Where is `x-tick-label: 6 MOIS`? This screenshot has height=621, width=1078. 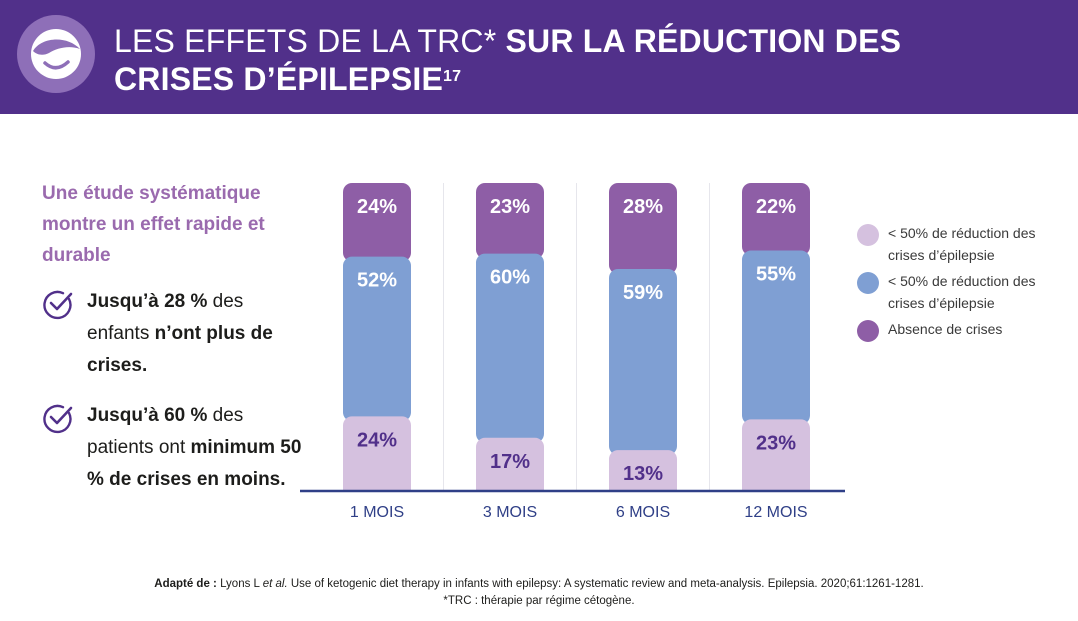 x-tick-label: 6 MOIS is located at coordinates (643, 512).